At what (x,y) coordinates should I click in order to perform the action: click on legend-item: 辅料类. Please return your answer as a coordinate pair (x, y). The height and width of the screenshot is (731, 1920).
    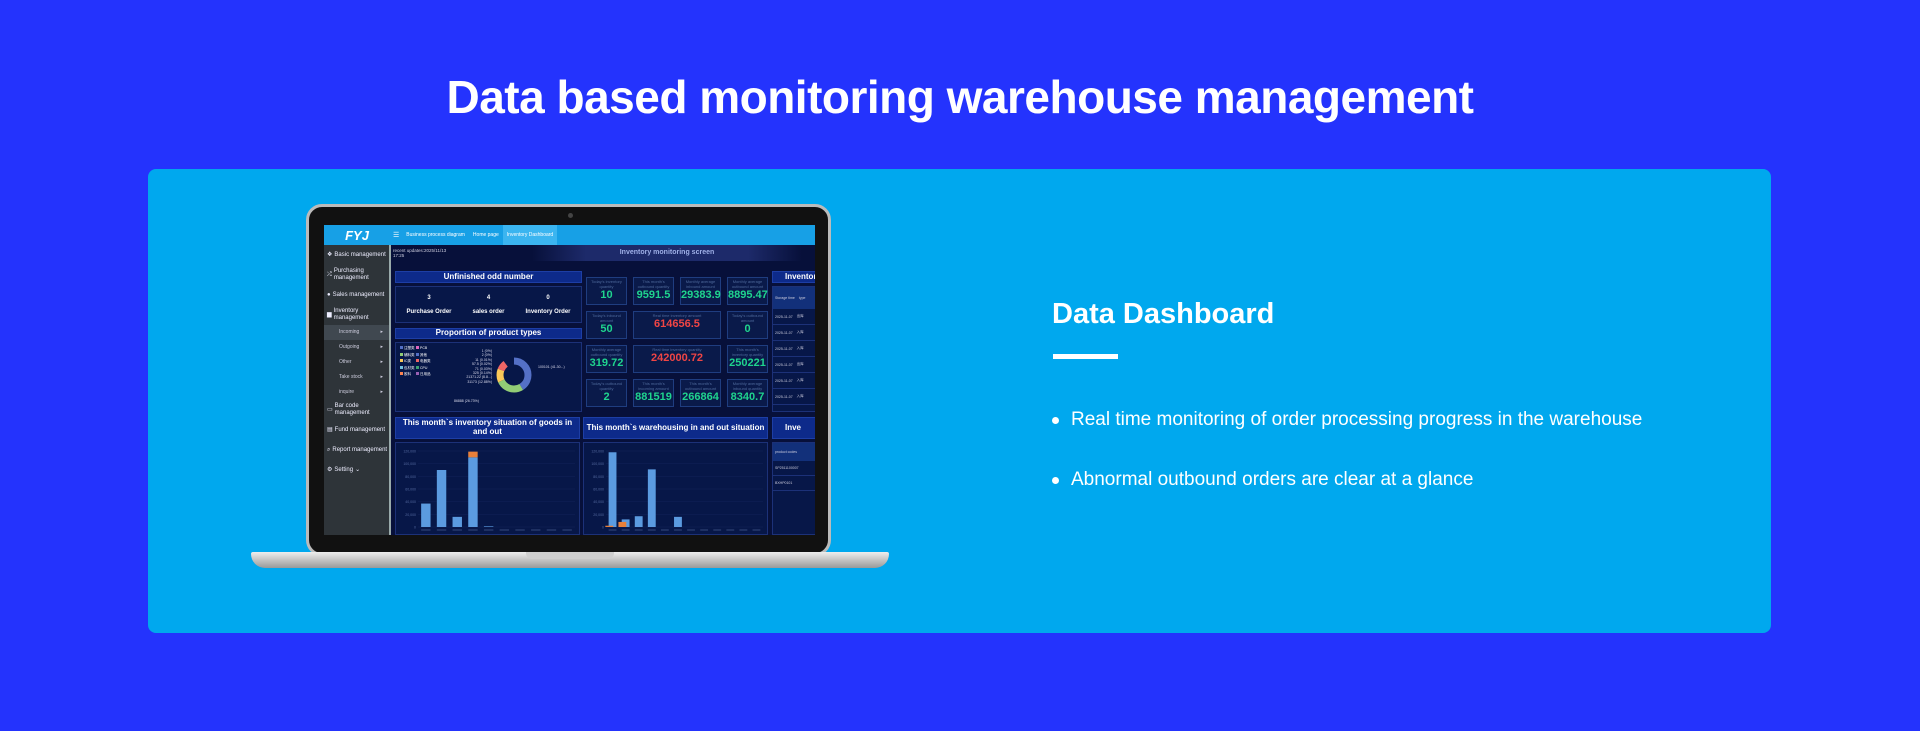
    Looking at the image, I should click on (408, 355).